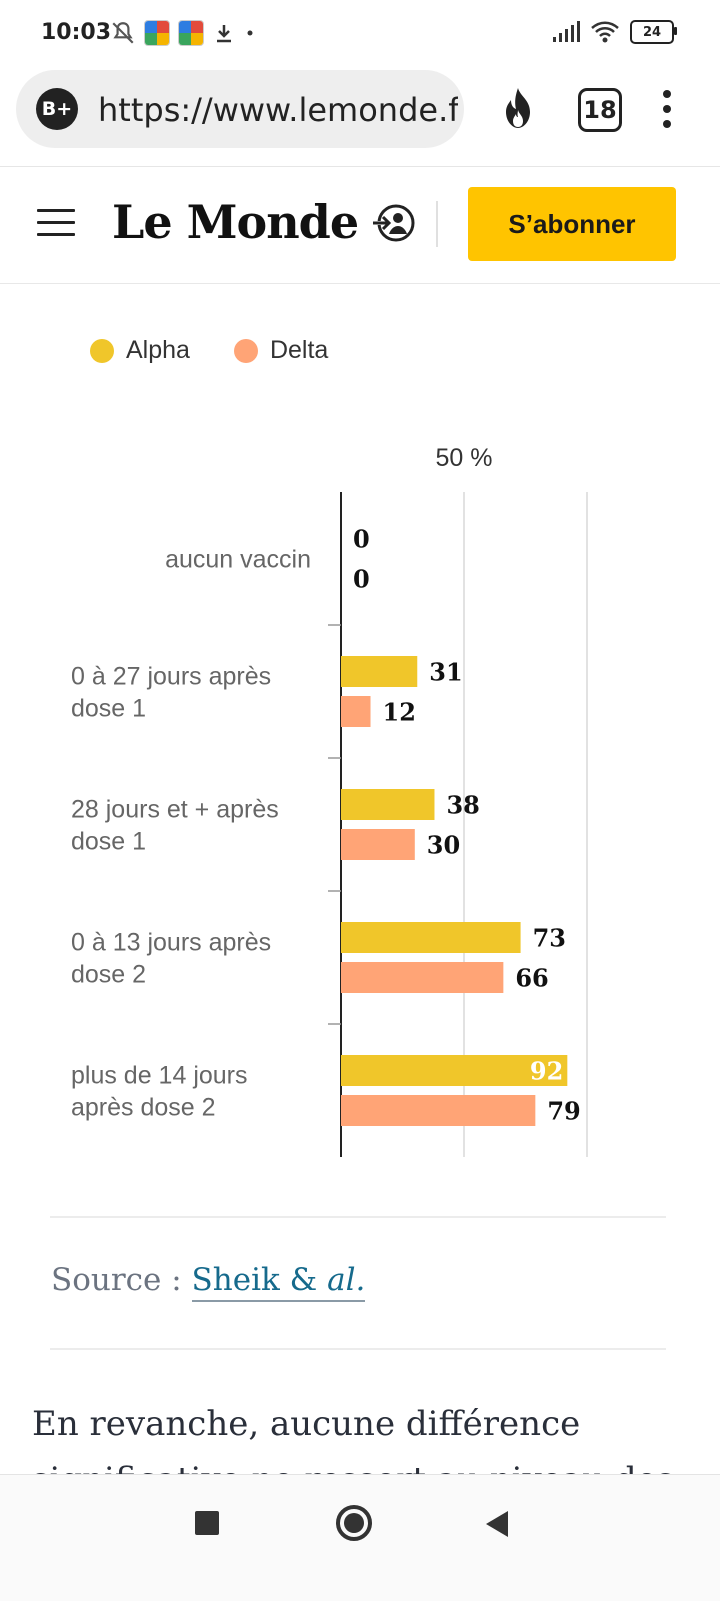 This screenshot has width=720, height=1601. I want to click on chart-legend: Alpha Delta, so click(209, 350).